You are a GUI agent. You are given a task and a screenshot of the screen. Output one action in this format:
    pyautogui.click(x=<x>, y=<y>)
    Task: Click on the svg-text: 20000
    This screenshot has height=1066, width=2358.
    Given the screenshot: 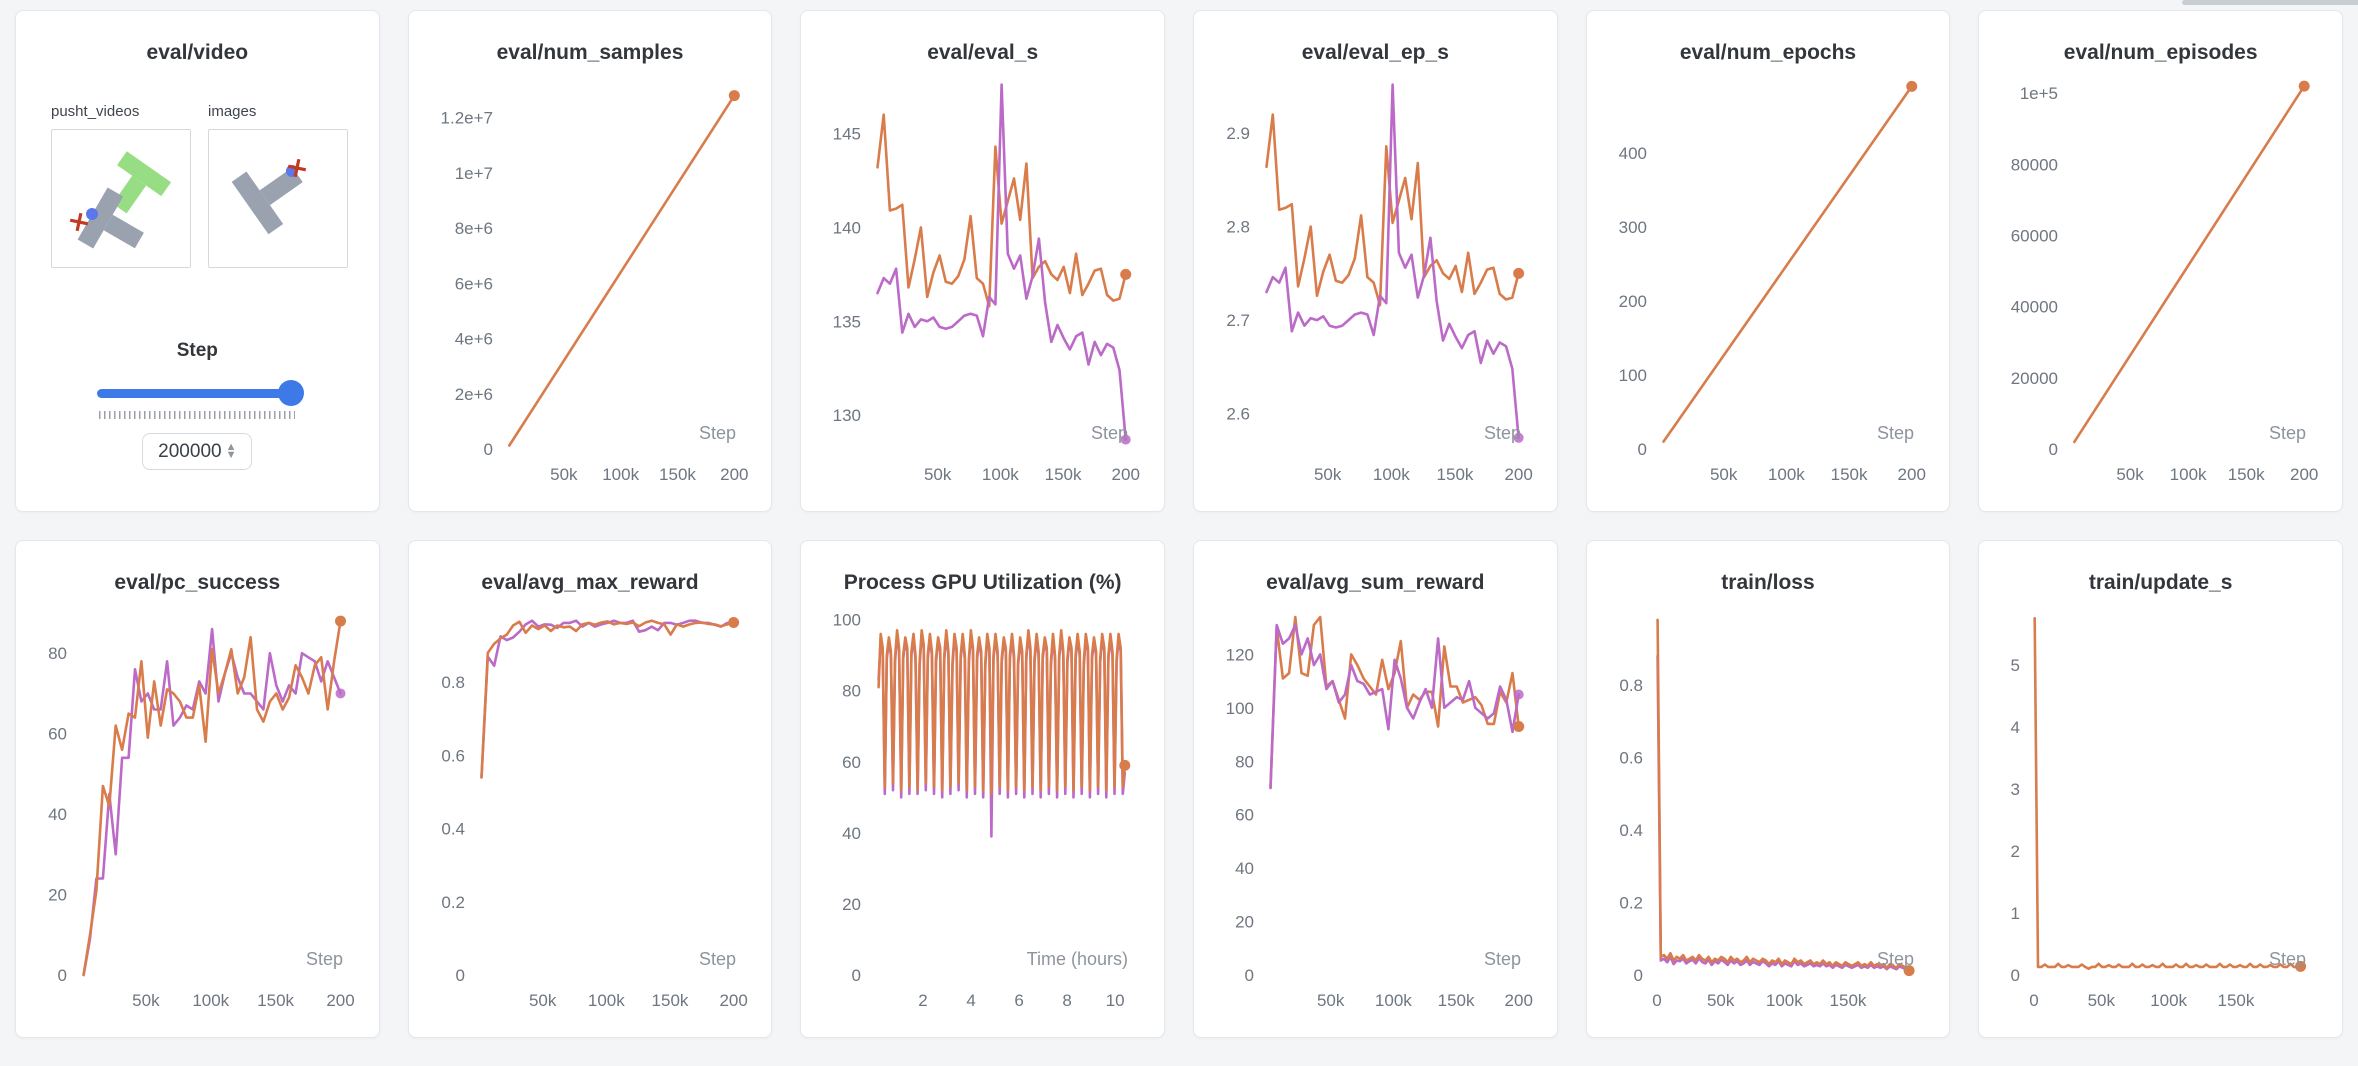 What is the action you would take?
    pyautogui.click(x=2034, y=378)
    